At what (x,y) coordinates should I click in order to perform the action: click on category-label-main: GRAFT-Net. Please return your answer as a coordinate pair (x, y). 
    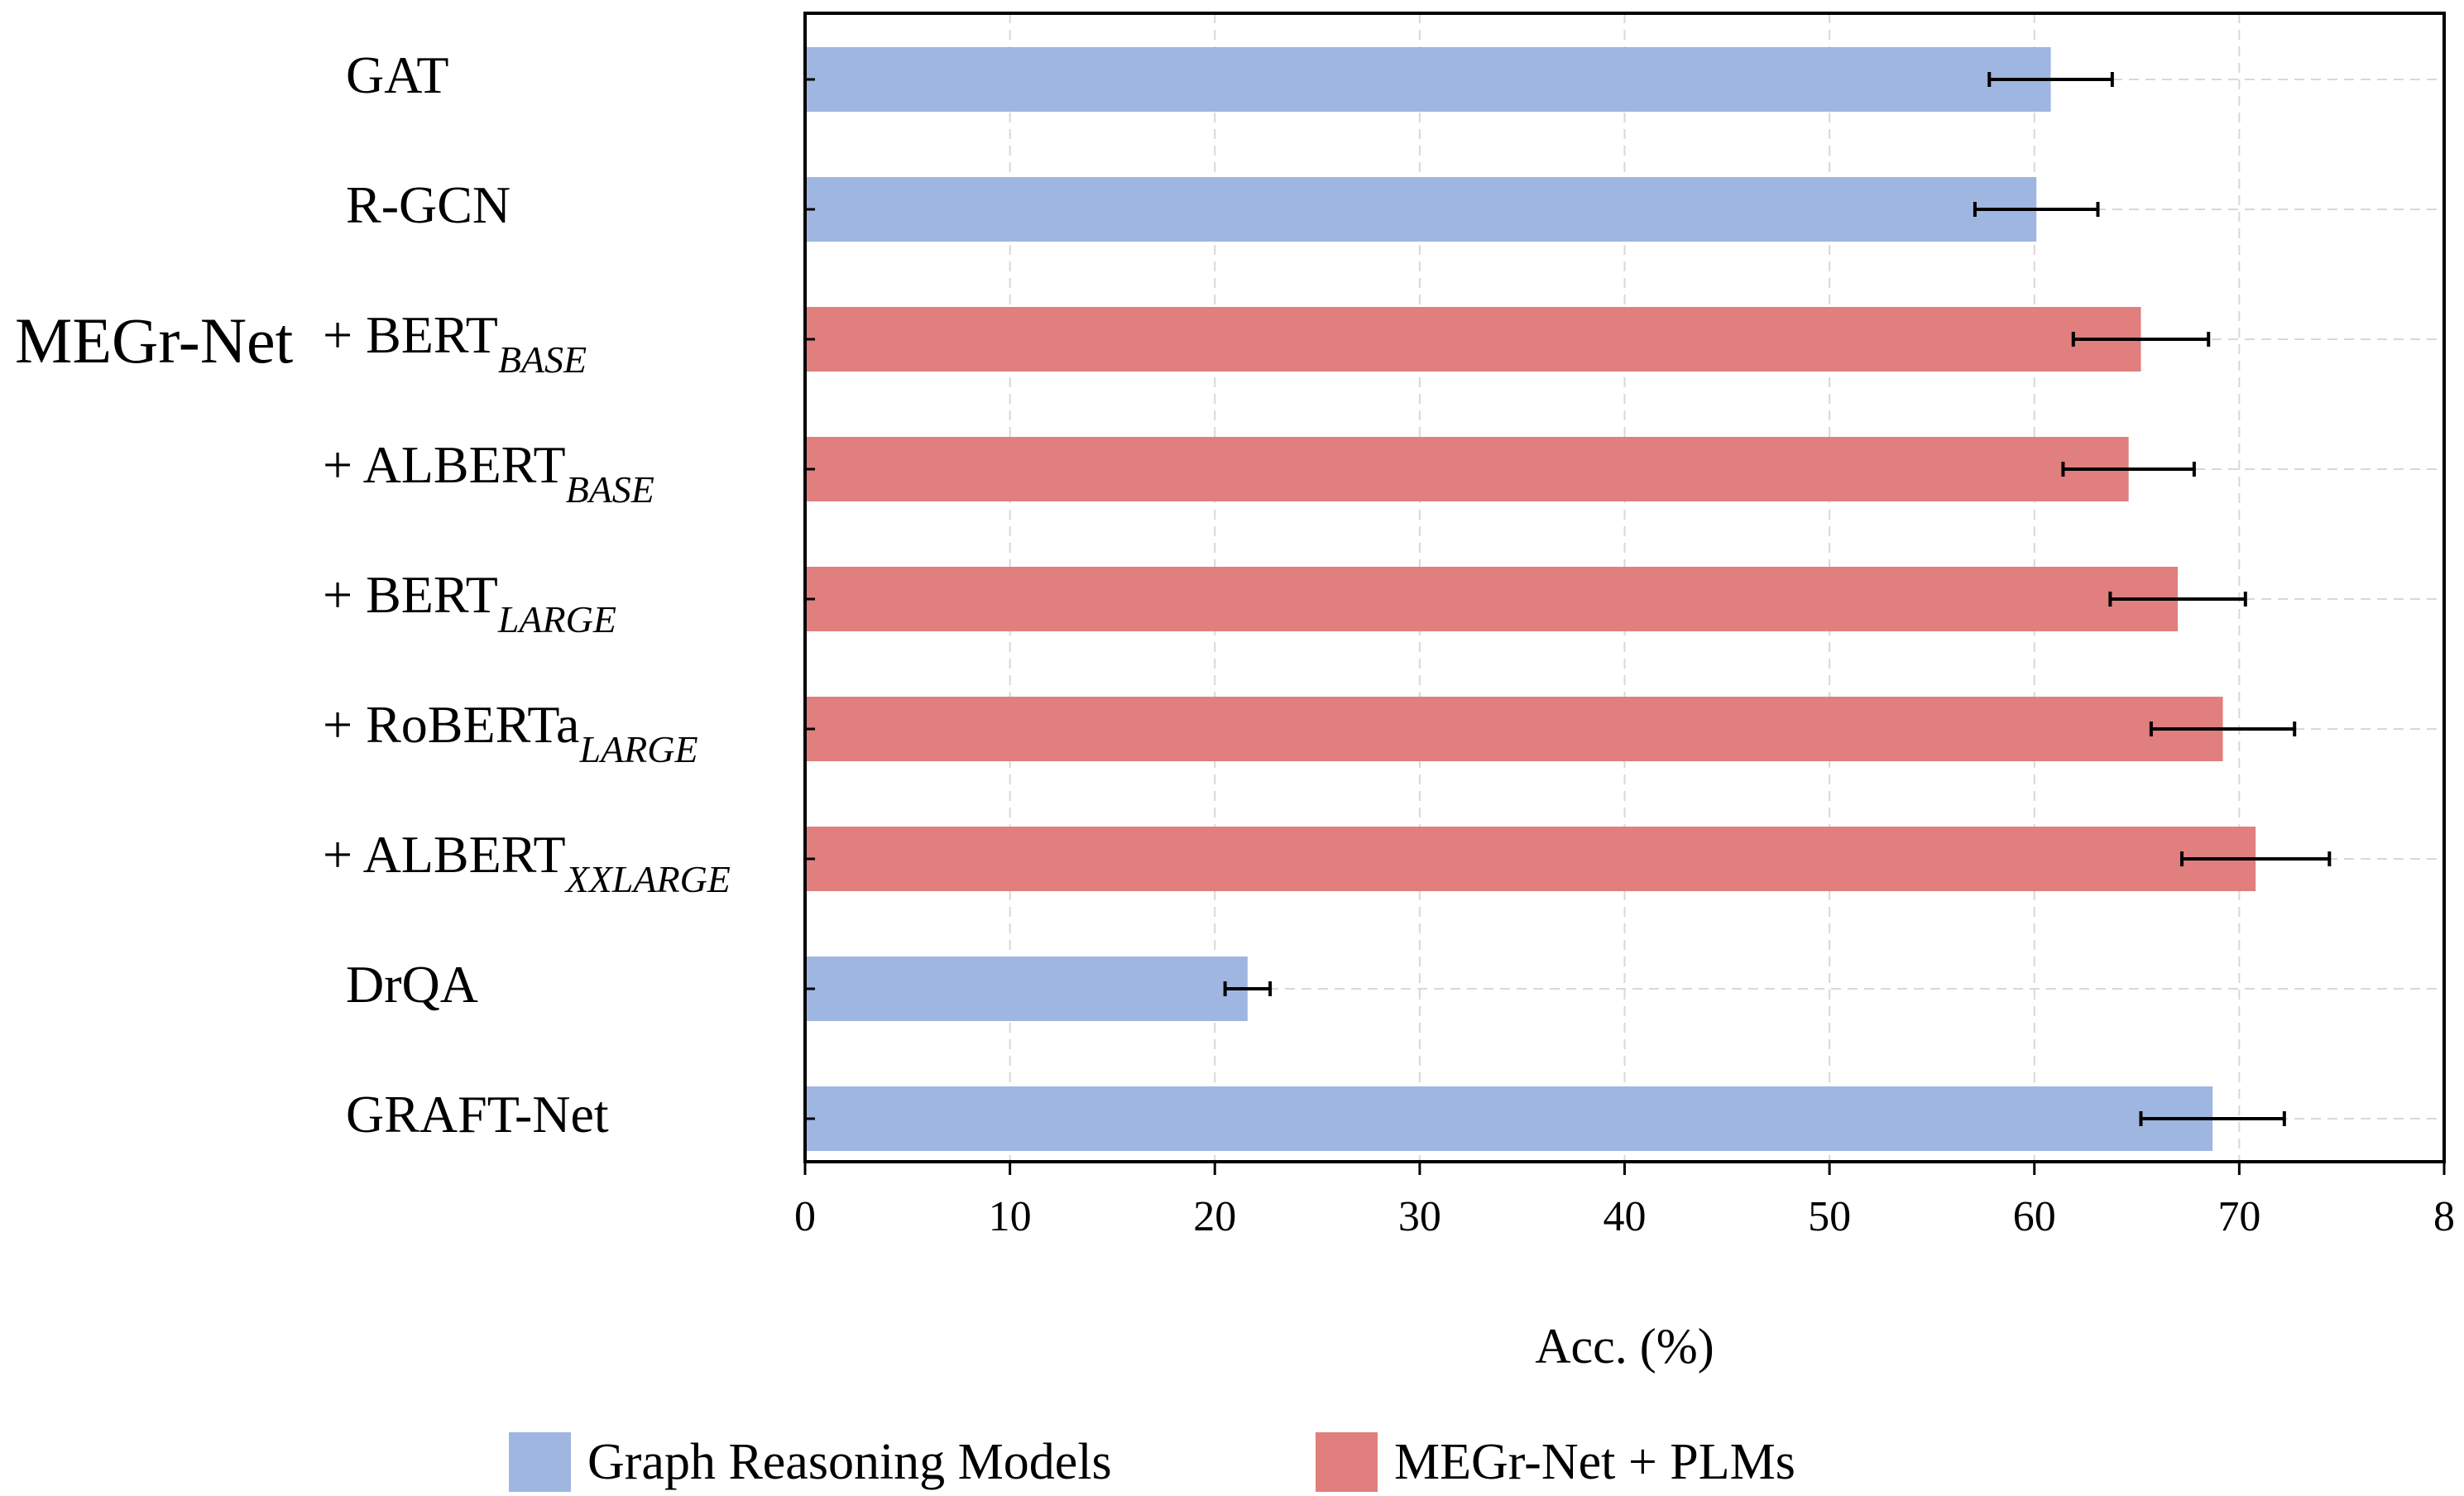
    Looking at the image, I should click on (478, 1114).